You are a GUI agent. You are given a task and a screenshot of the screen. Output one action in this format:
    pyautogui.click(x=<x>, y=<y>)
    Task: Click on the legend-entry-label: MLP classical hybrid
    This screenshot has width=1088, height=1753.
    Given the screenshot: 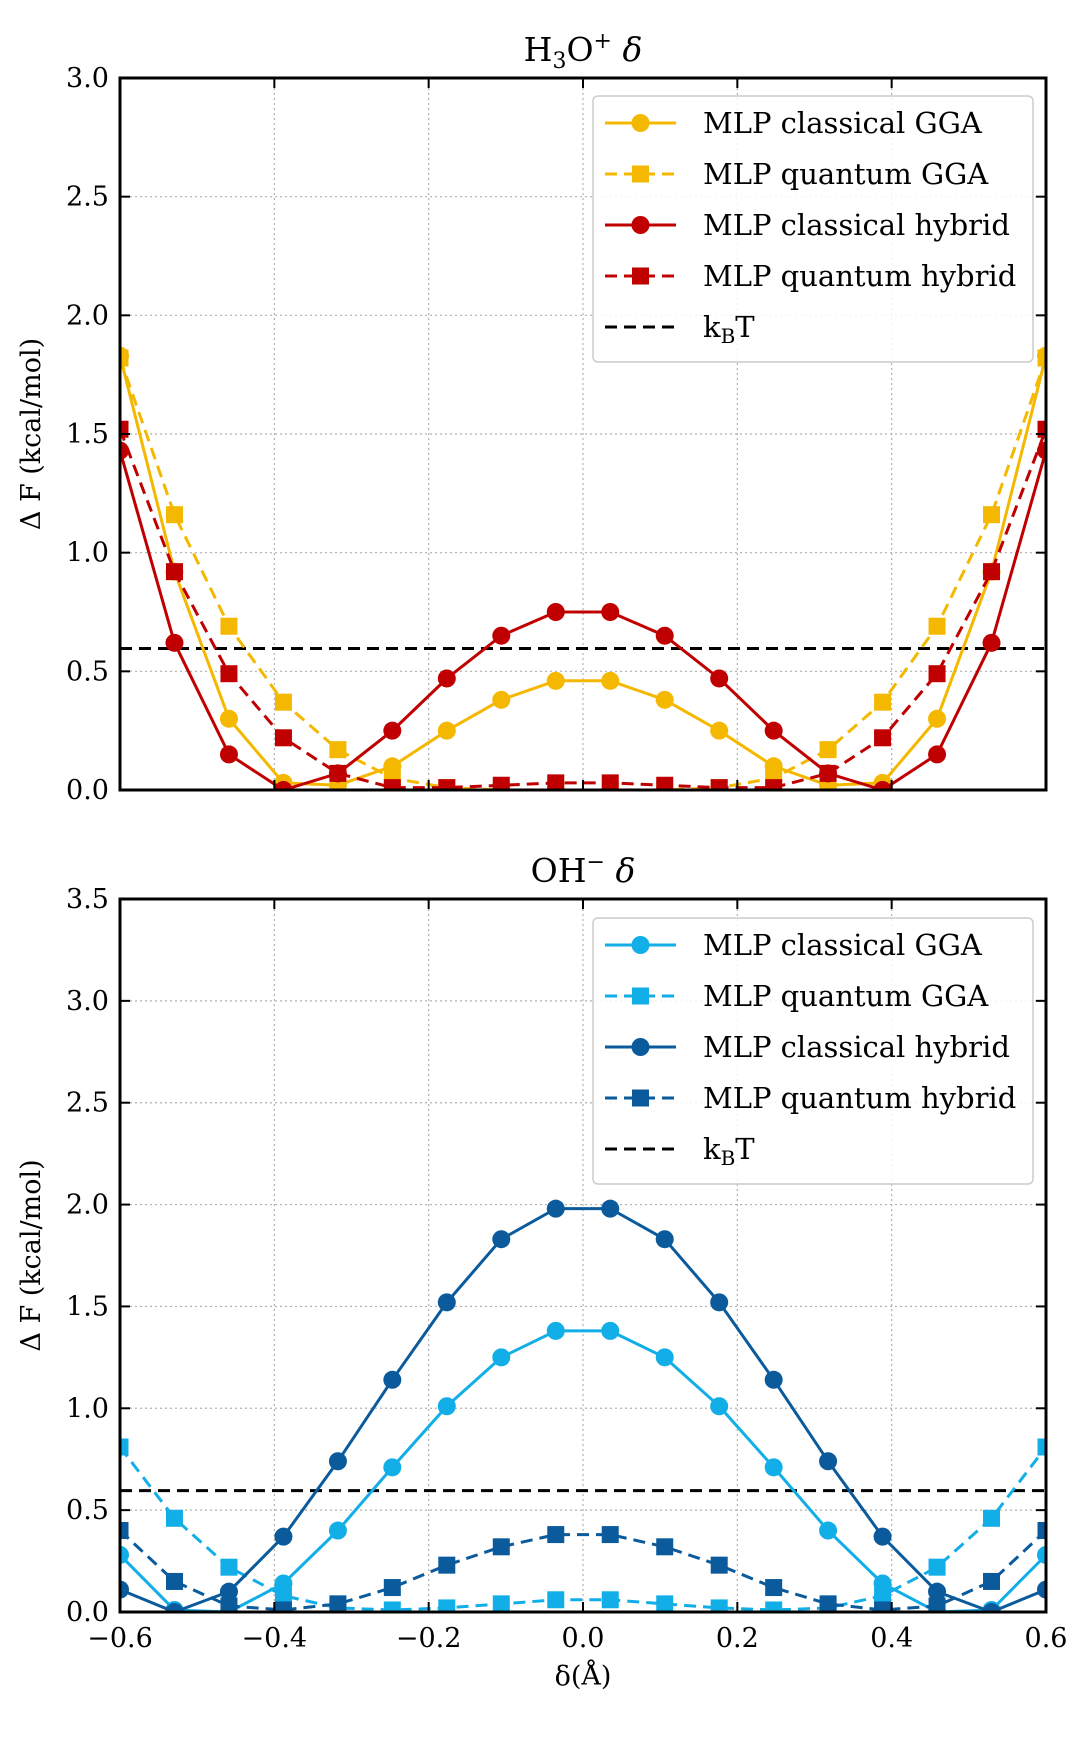 What is the action you would take?
    pyautogui.click(x=856, y=225)
    